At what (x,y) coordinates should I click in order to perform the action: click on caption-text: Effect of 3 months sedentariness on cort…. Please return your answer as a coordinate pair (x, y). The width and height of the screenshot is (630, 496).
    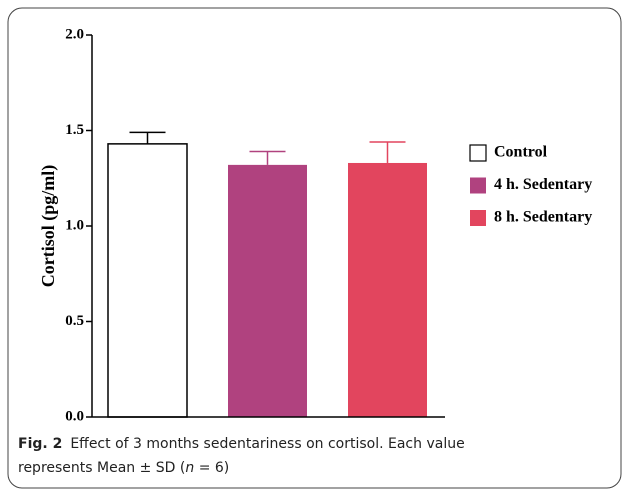
    Looking at the image, I should click on (267, 444).